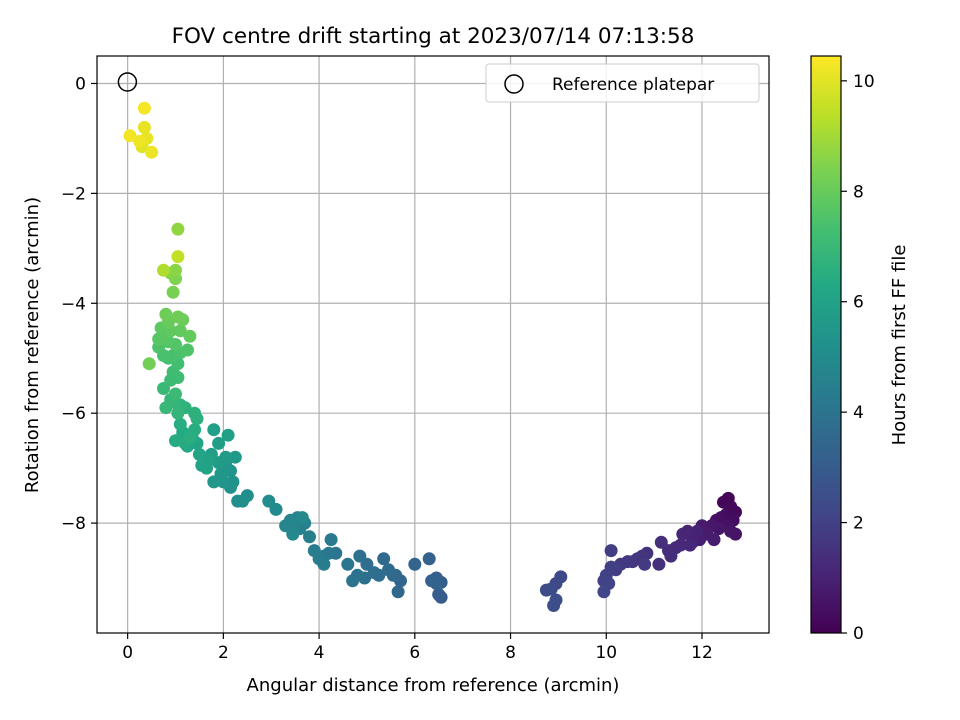 The image size is (960, 720). What do you see at coordinates (858, 413) in the screenshot?
I see `colorbar-tick-label: 4` at bounding box center [858, 413].